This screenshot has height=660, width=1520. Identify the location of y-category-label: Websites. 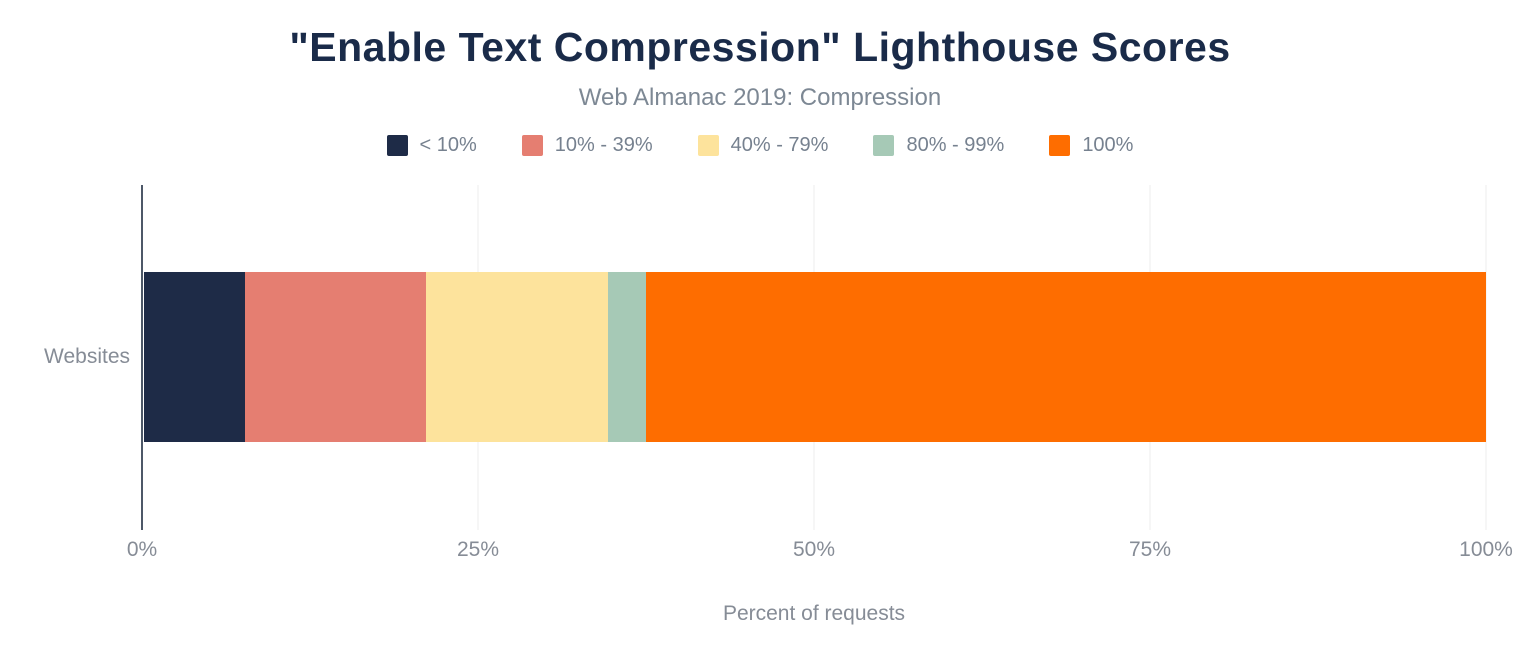
(87, 356).